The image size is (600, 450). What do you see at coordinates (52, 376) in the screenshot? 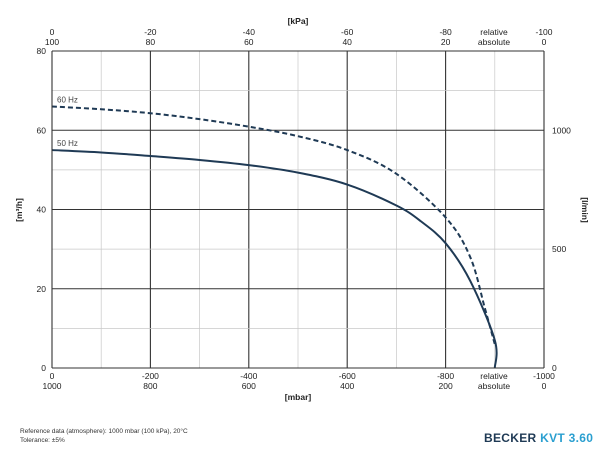
I see `bottom-tick-relative: 0` at bounding box center [52, 376].